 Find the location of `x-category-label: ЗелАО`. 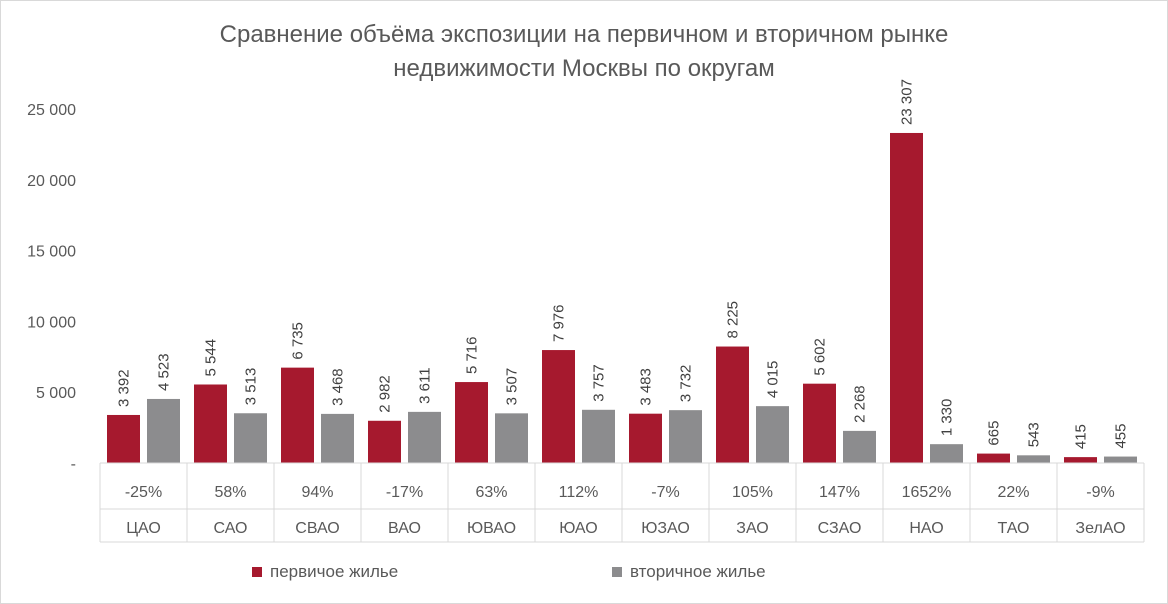

x-category-label: ЗелАО is located at coordinates (1100, 528).